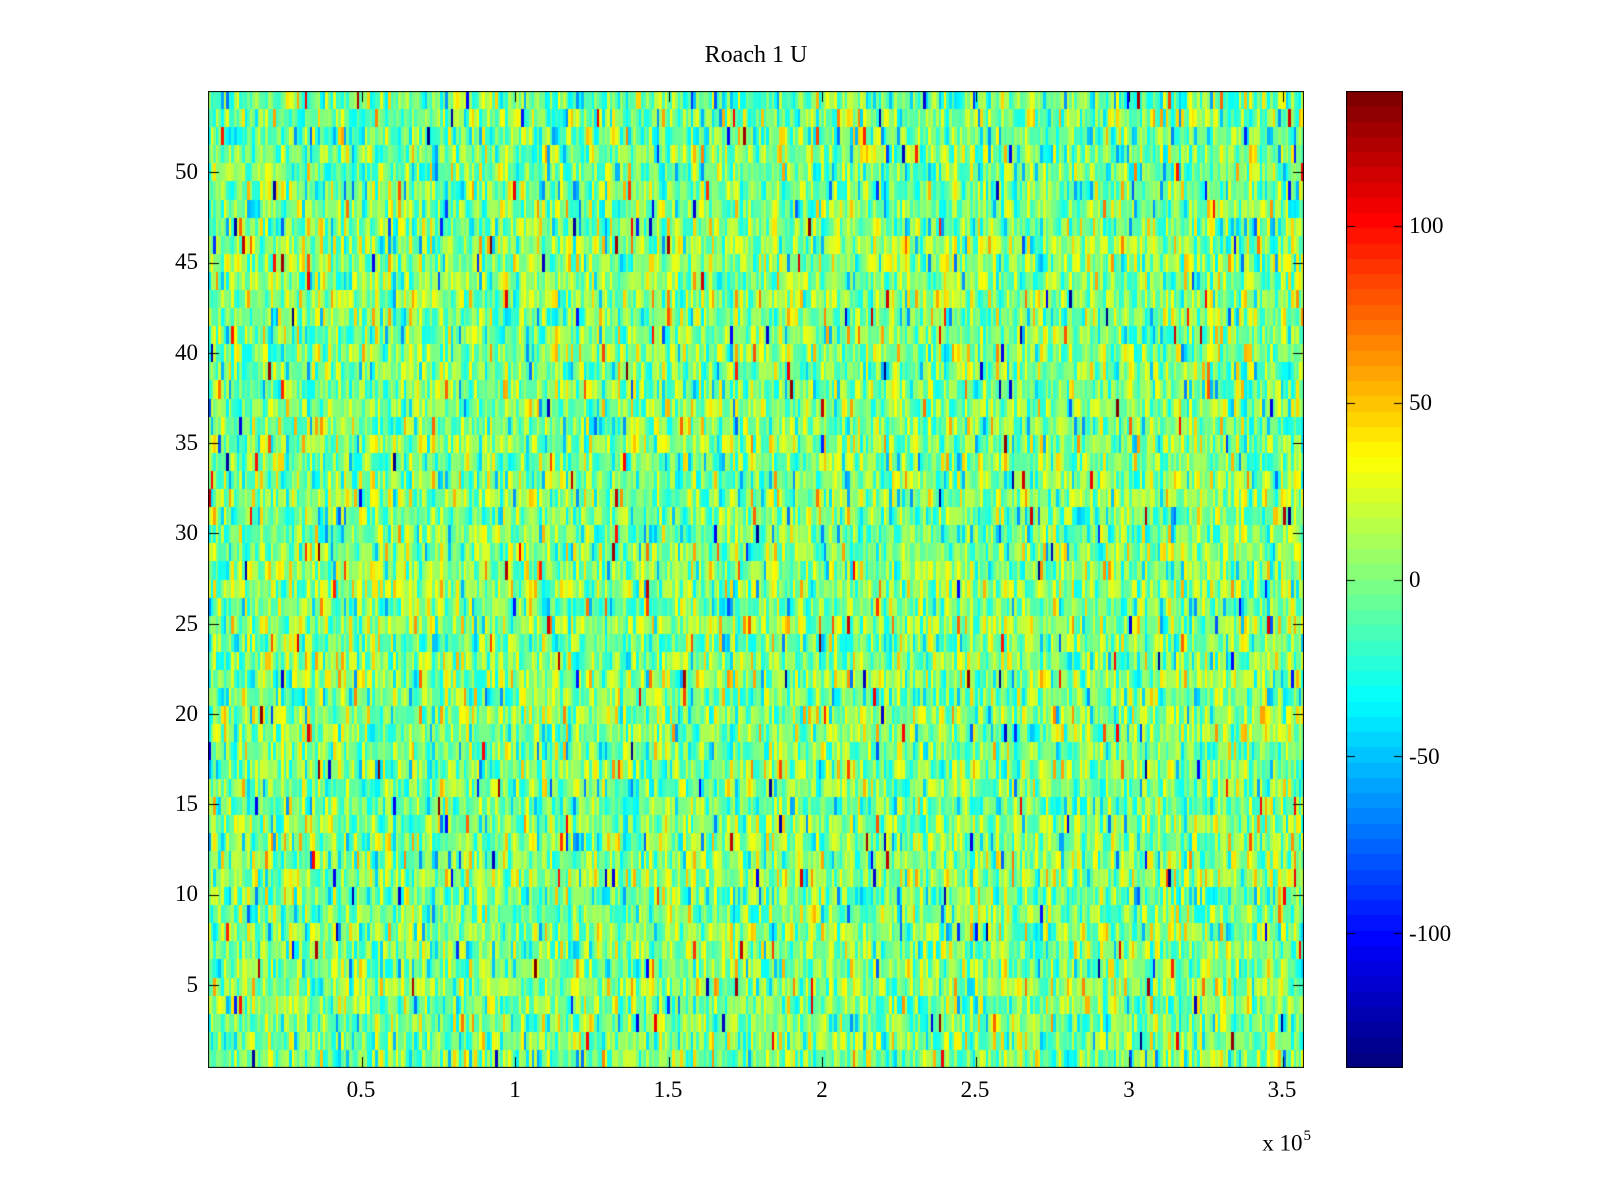  Describe the element at coordinates (186, 352) in the screenshot. I see `y-tick-label: 40` at that location.